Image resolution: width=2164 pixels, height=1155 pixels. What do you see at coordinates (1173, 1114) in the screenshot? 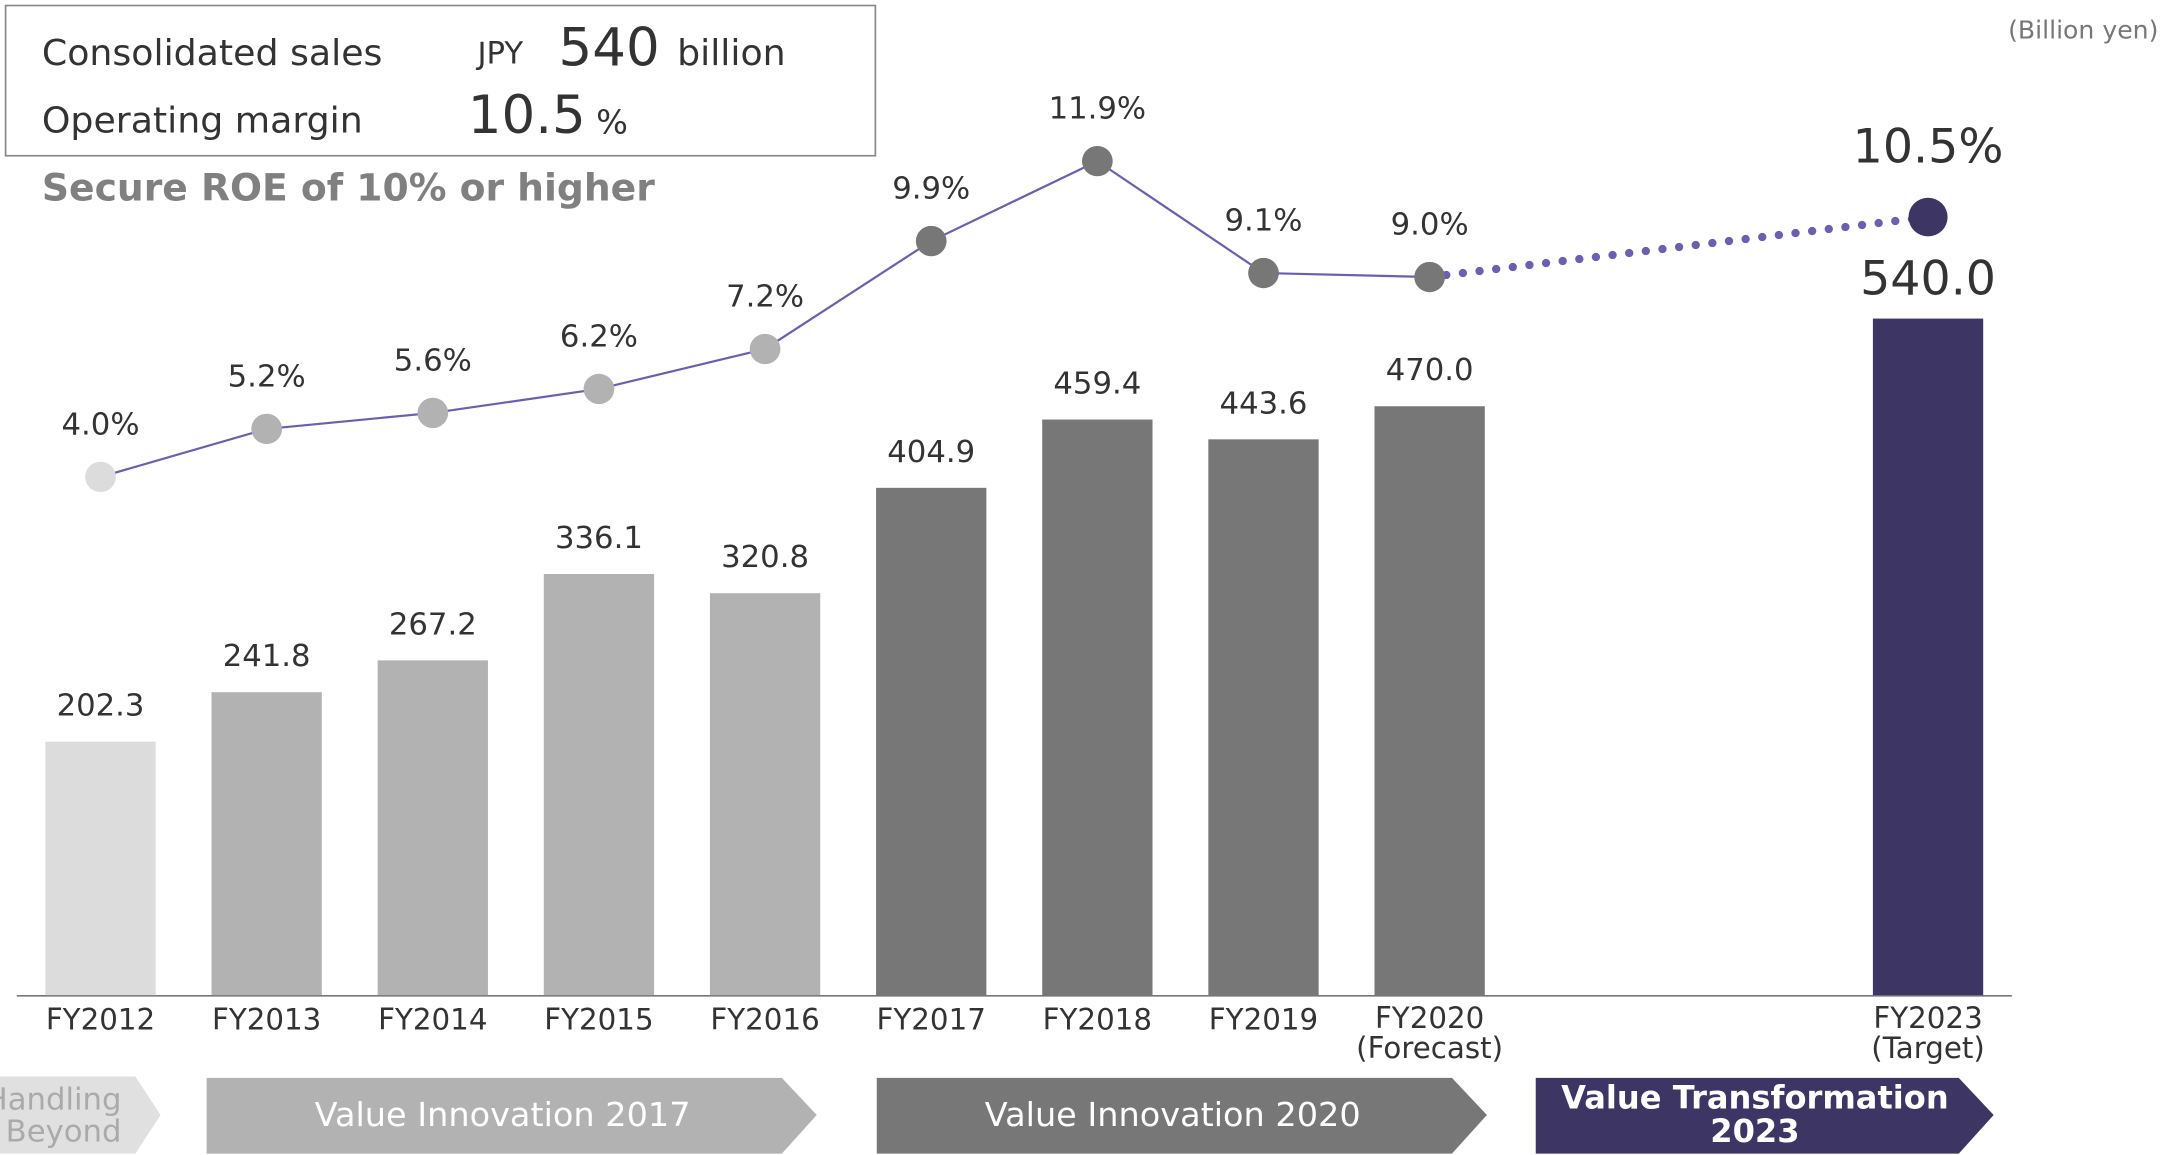
I see `phase-label: Value Innovation 2020` at bounding box center [1173, 1114].